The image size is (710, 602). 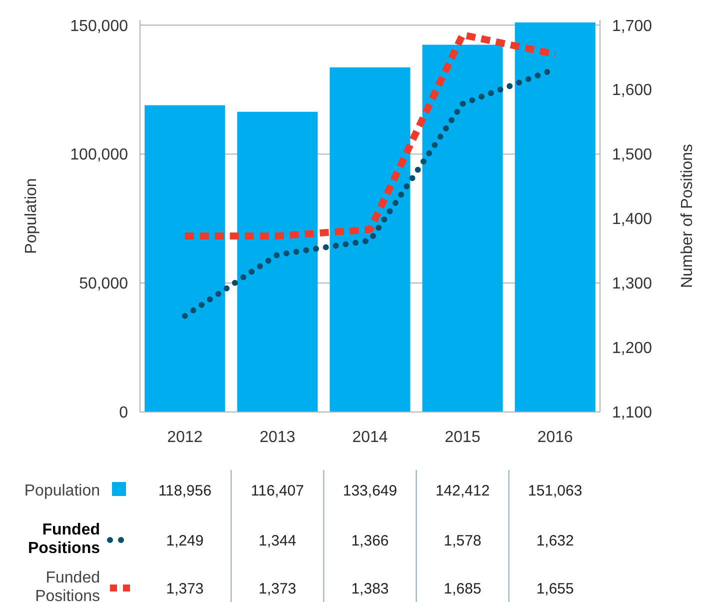 What do you see at coordinates (185, 541) in the screenshot?
I see `data-label: 1,249` at bounding box center [185, 541].